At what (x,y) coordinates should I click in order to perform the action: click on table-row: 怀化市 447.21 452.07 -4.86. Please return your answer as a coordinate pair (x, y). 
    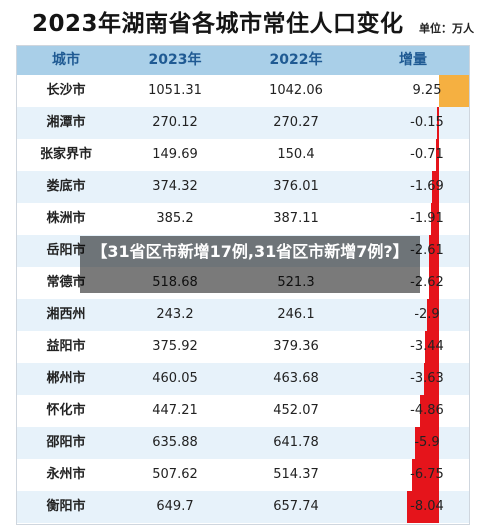
    Looking at the image, I should click on (243, 411).